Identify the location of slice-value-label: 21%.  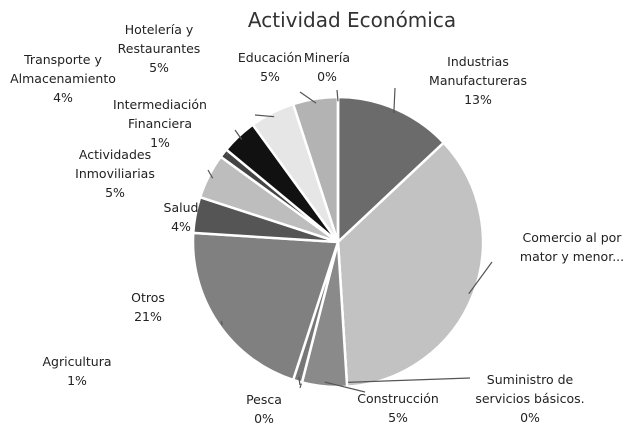
(148, 316).